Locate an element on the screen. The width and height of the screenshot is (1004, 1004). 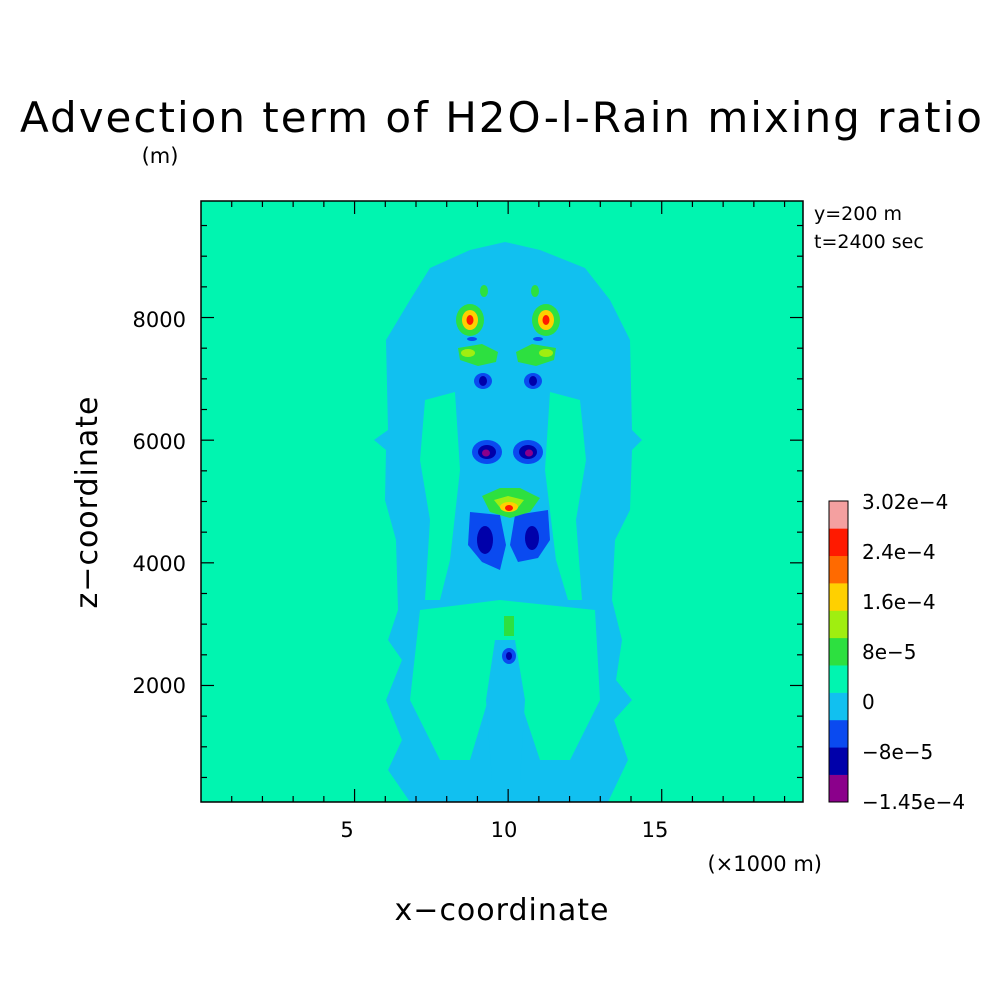
contour-region-negative-small-right-core is located at coordinates (533, 381).